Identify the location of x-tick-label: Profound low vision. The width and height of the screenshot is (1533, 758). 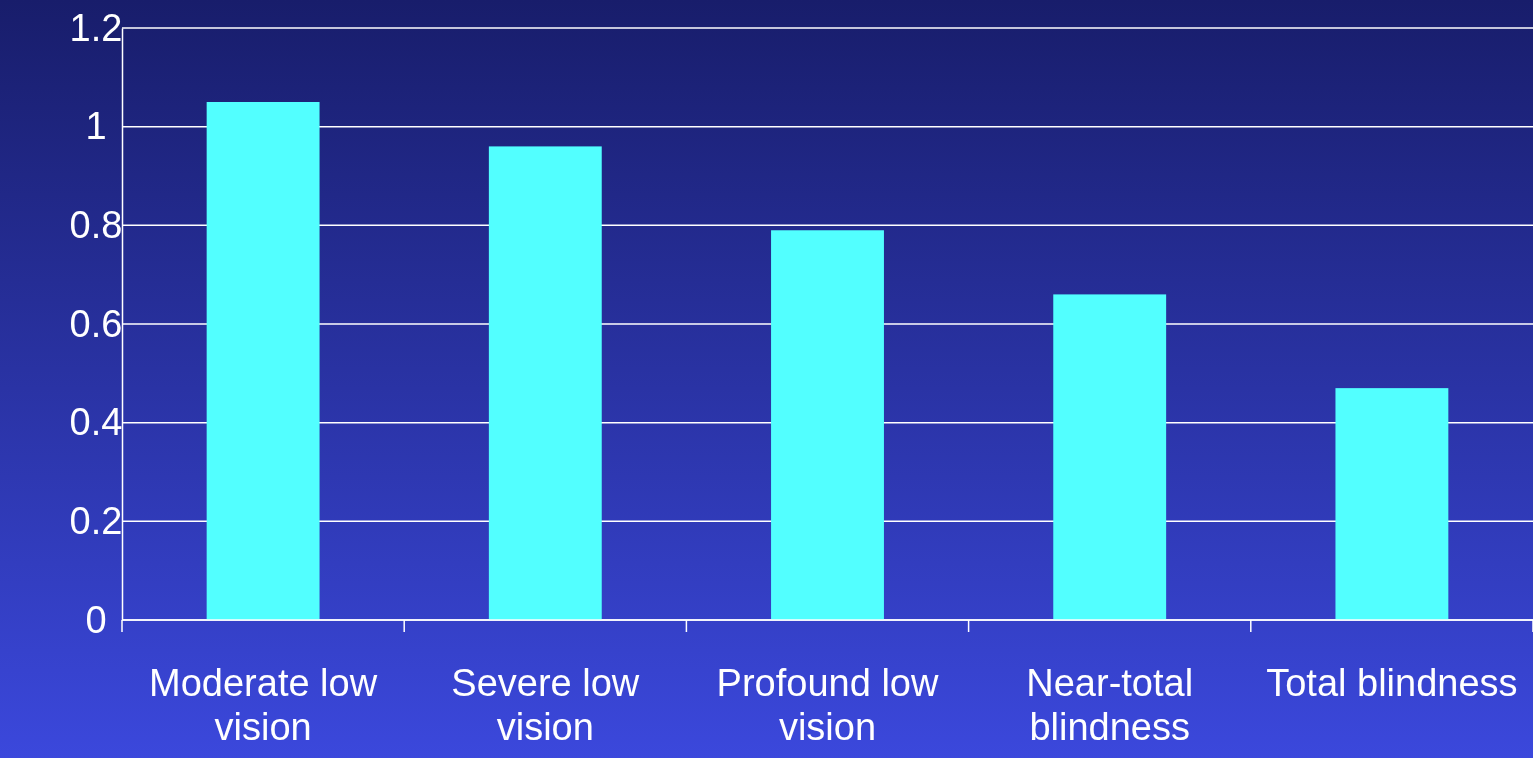
(827, 705).